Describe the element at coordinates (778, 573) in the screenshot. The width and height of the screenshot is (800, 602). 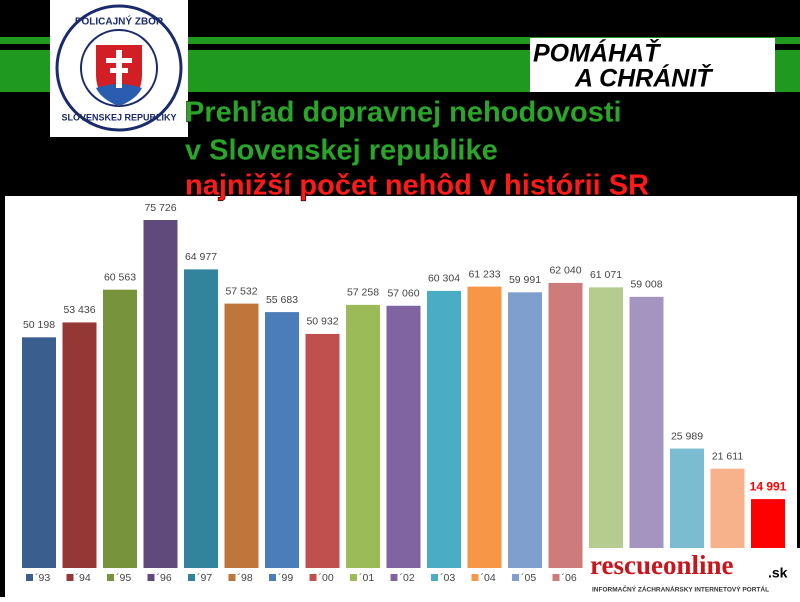
I see `watermark-tld: .sk` at that location.